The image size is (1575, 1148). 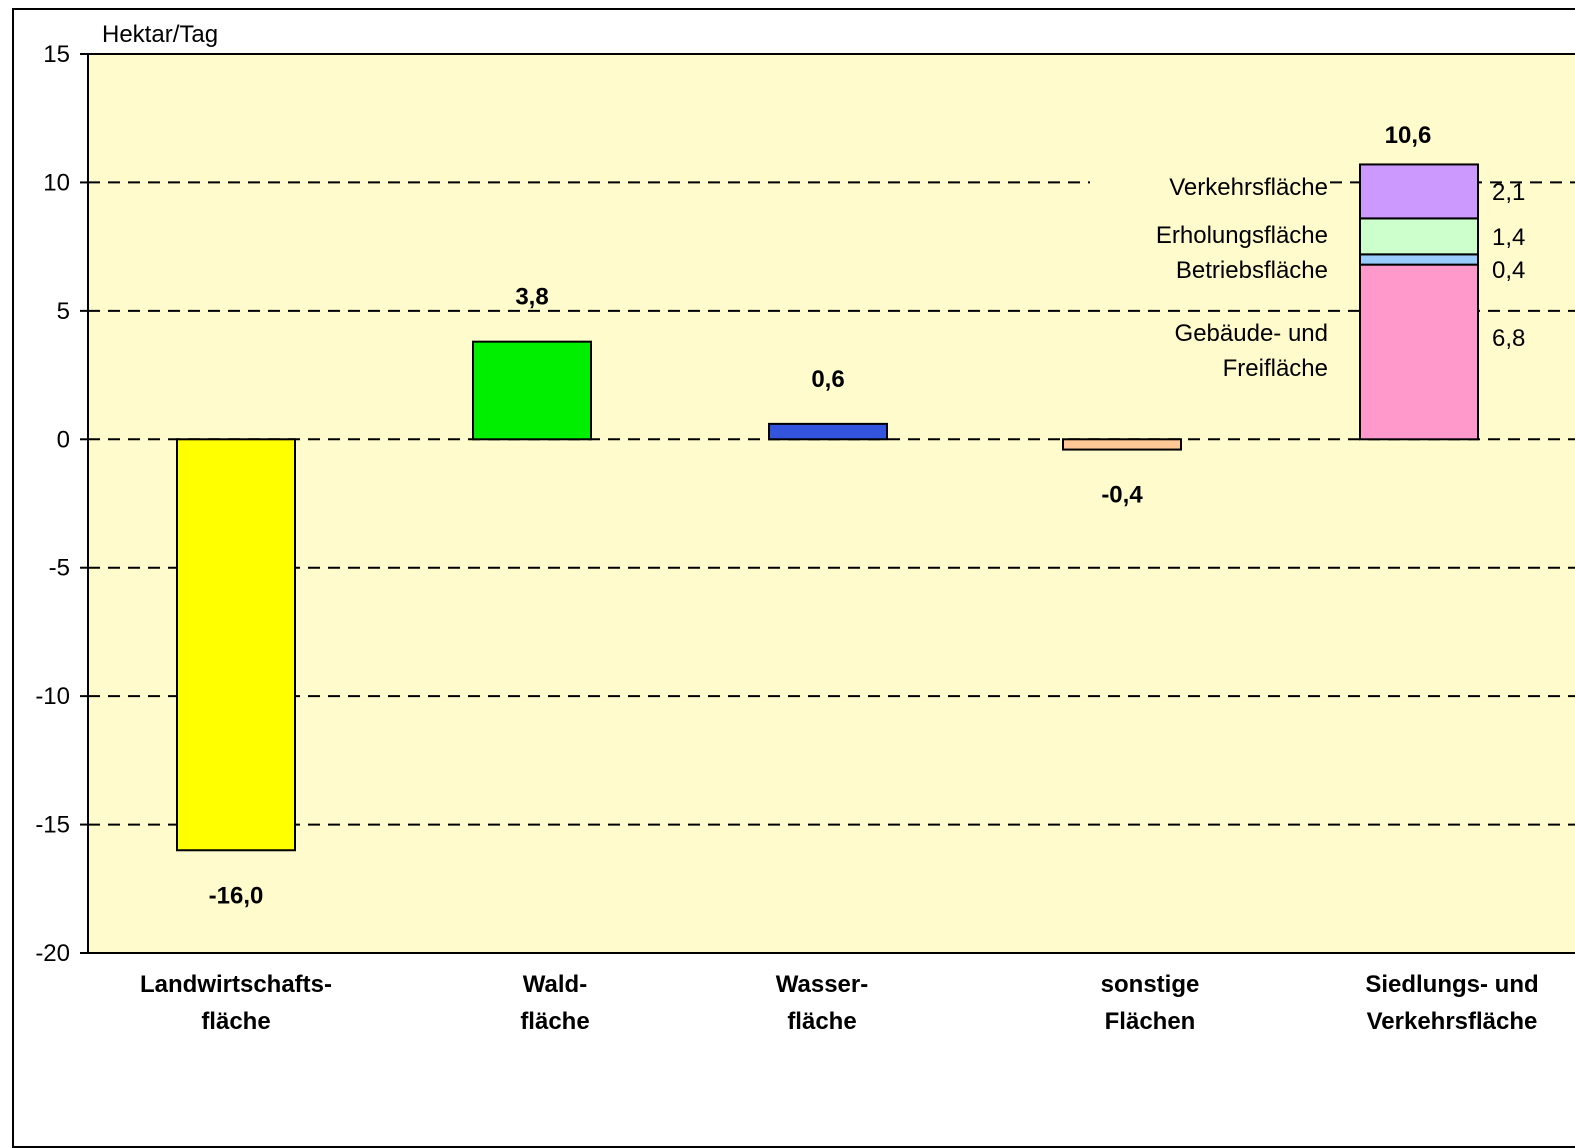 I want to click on y-axis: 15 10 5 0 -5 -10 -15 -20, so click(x=61, y=504).